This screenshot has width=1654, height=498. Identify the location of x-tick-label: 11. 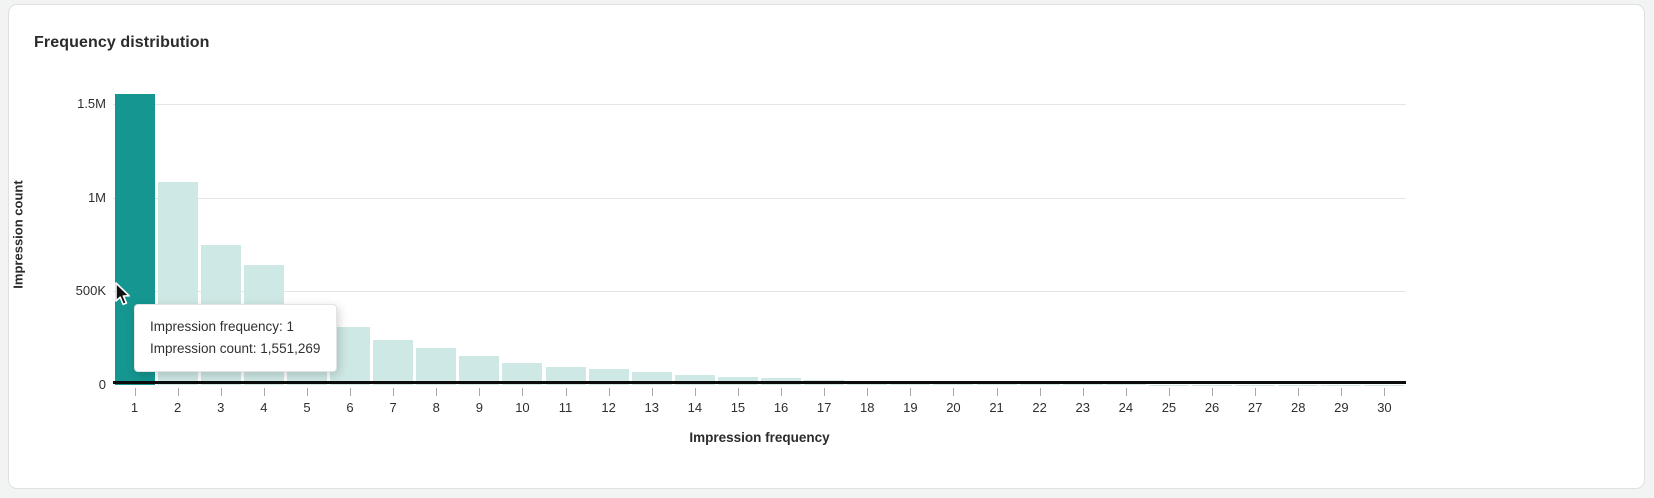
(565, 407).